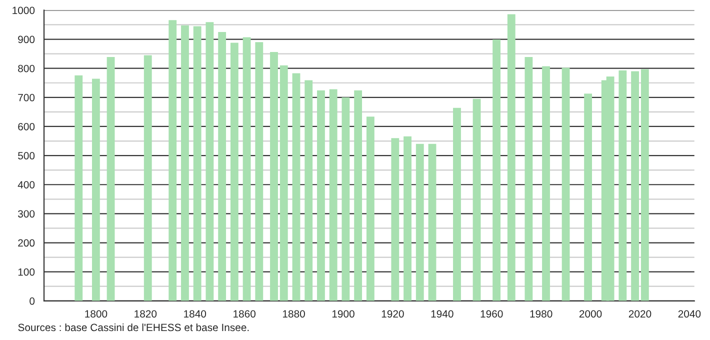 Image resolution: width=710 pixels, height=340 pixels. What do you see at coordinates (26, 214) in the screenshot?
I see `y-tick-label: 300` at bounding box center [26, 214].